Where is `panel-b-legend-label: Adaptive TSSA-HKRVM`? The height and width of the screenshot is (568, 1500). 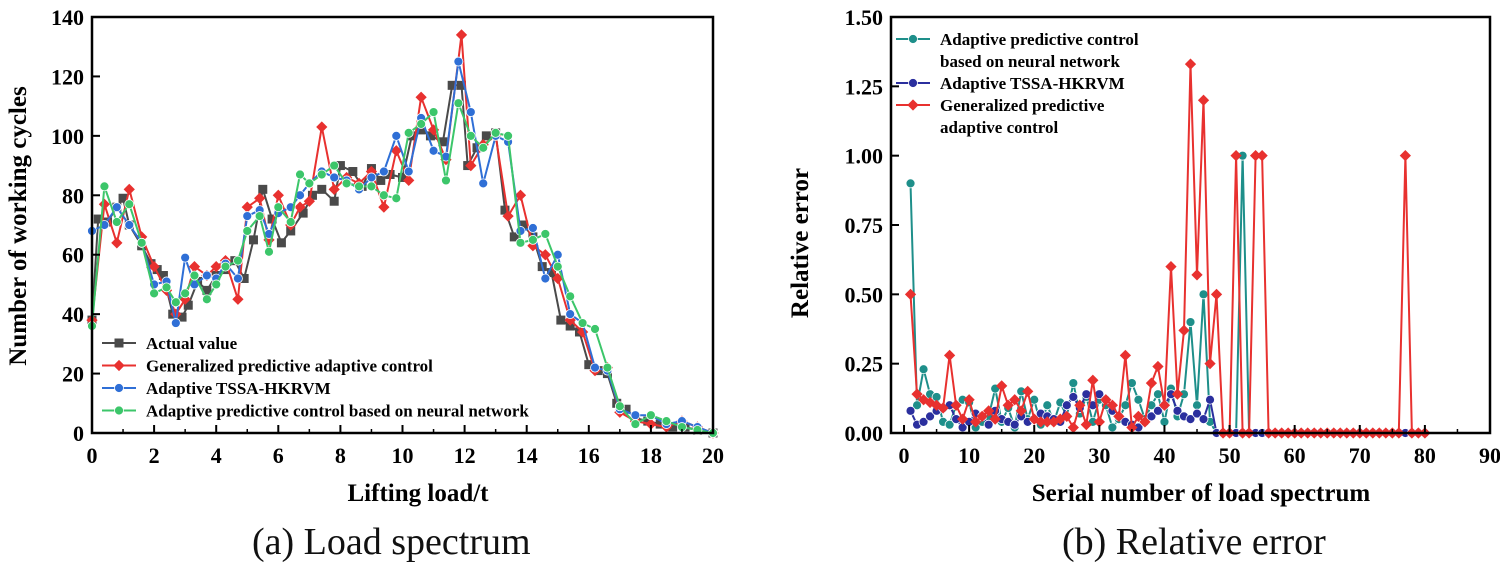 panel-b-legend-label: Adaptive TSSA-HKRVM is located at coordinates (1032, 83).